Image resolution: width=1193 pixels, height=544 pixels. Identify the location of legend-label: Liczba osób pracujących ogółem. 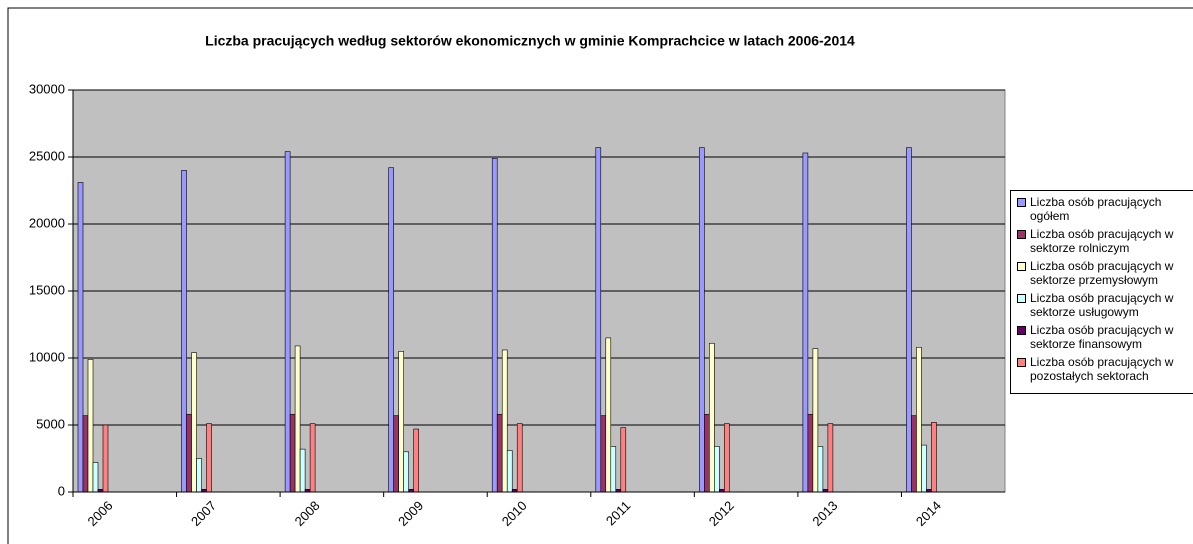
(1096, 209).